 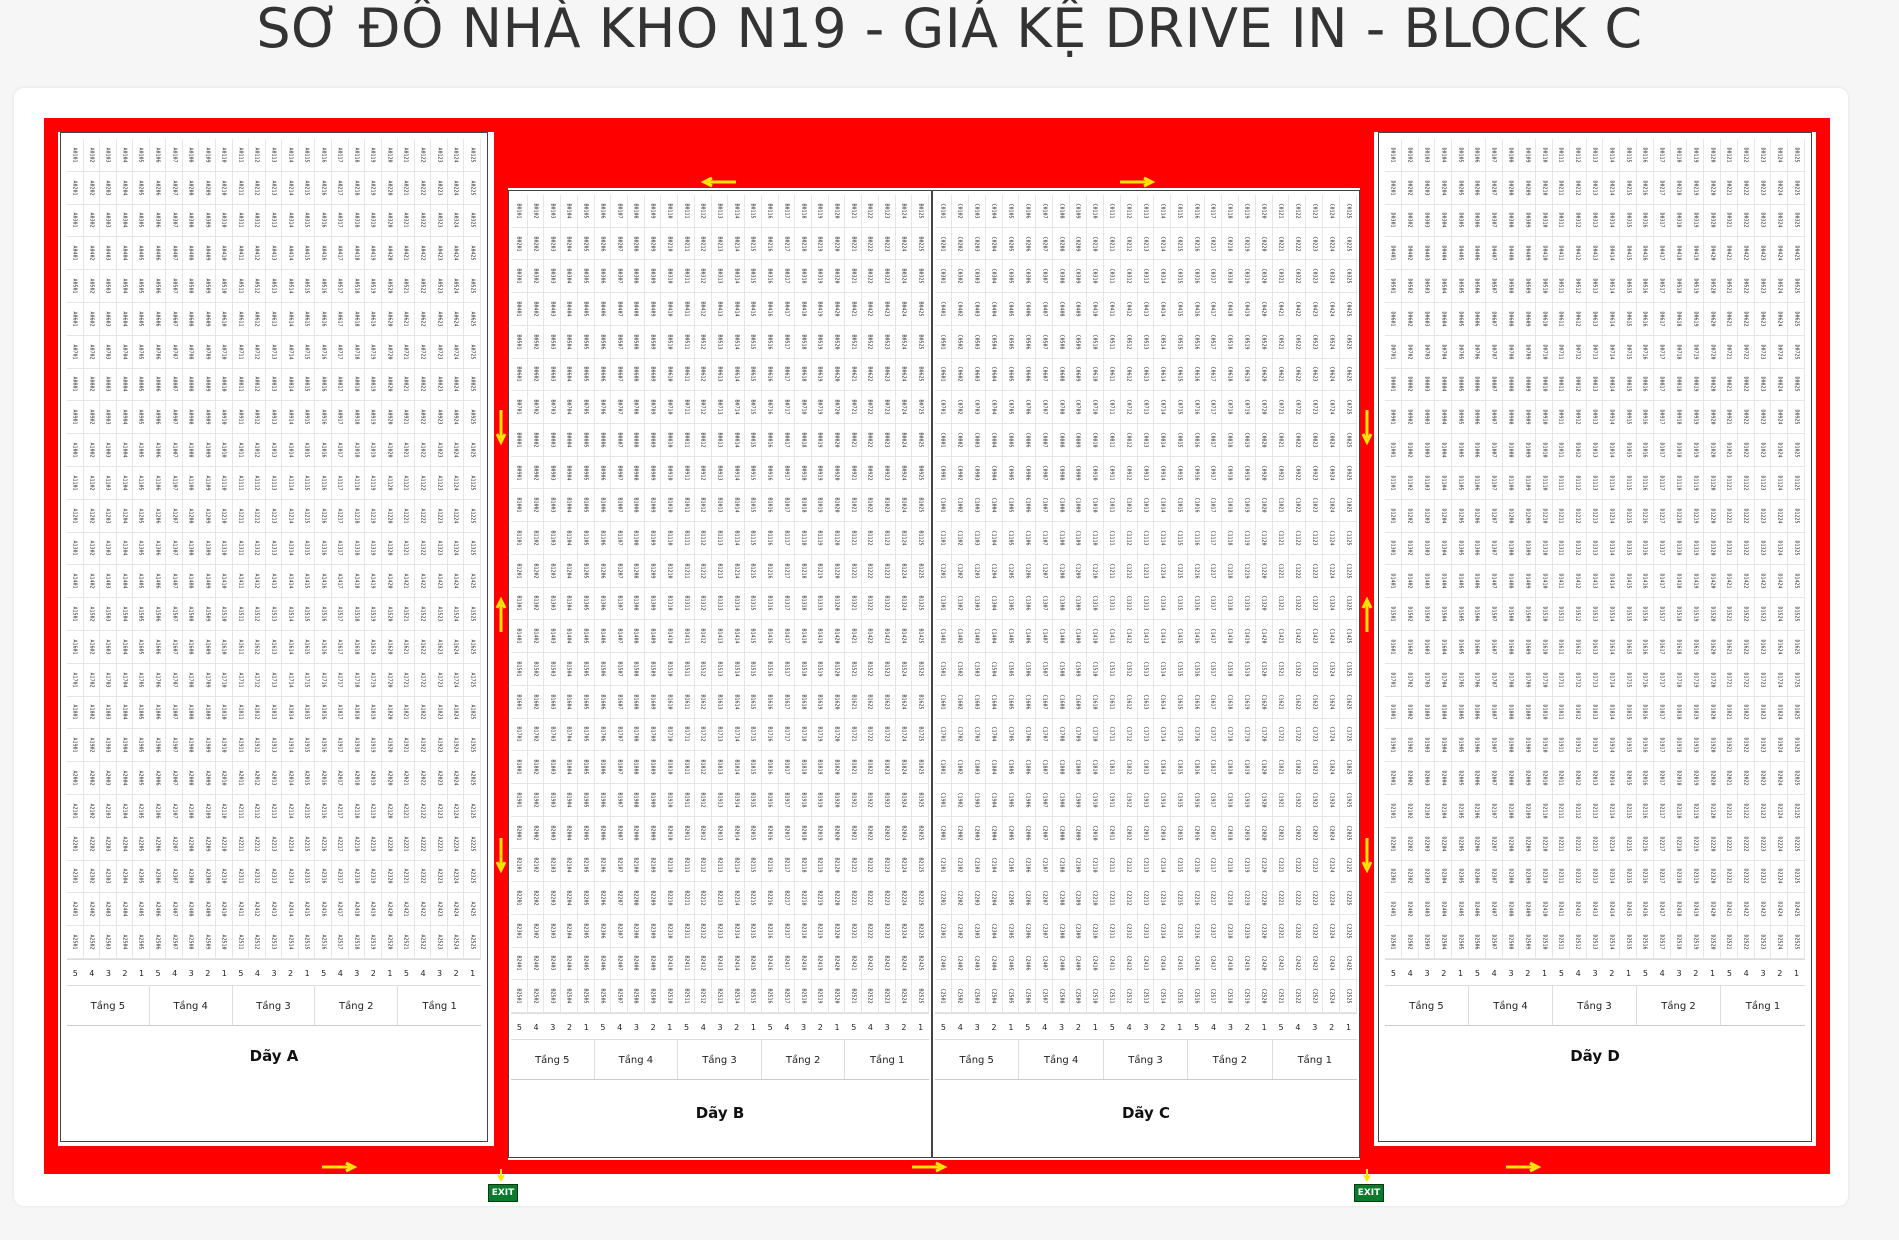 I want to click on rack-slot: D1513, so click(x=1595, y=614).